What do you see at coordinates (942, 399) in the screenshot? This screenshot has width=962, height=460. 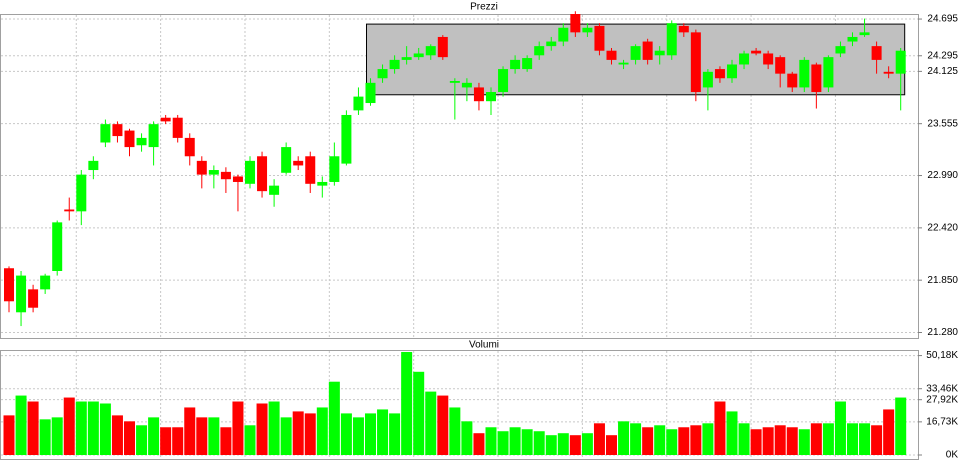 I see `y-tick-label: 27,92K` at bounding box center [942, 399].